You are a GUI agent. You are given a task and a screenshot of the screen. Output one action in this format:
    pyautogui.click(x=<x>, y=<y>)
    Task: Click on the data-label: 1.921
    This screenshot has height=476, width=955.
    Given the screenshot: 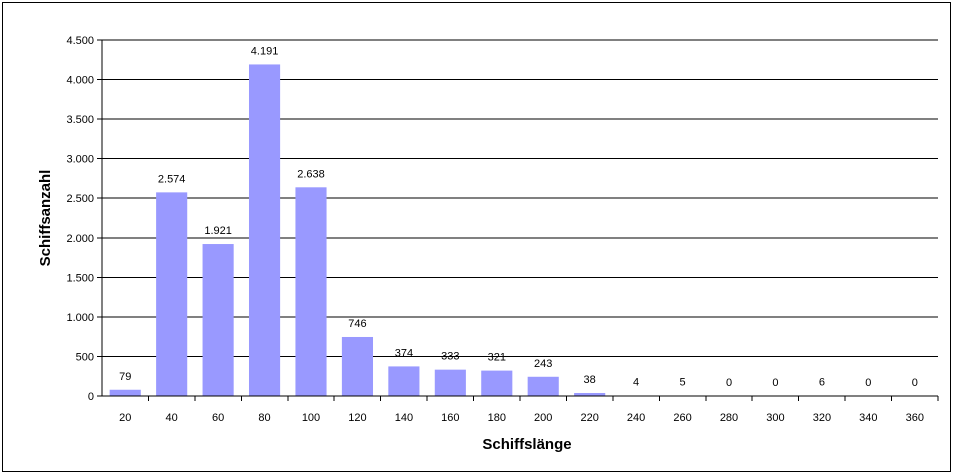 What is the action you would take?
    pyautogui.click(x=218, y=231)
    